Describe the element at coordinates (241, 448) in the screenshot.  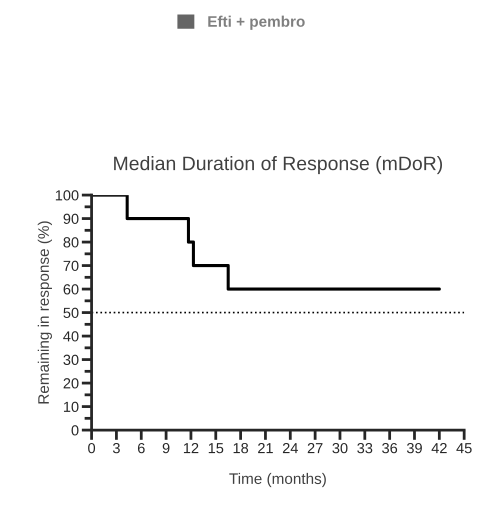
I see `x-tick-label: 18` at that location.